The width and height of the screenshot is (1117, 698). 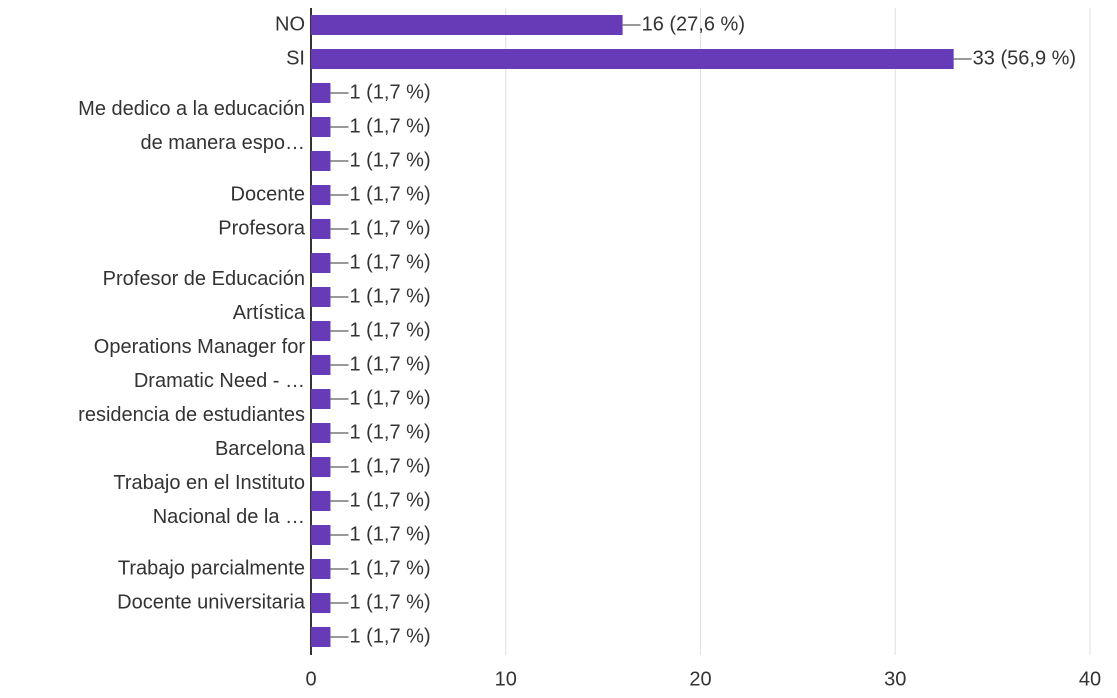 I want to click on y-tick-label: Profesor de Educación Artística, so click(x=204, y=296).